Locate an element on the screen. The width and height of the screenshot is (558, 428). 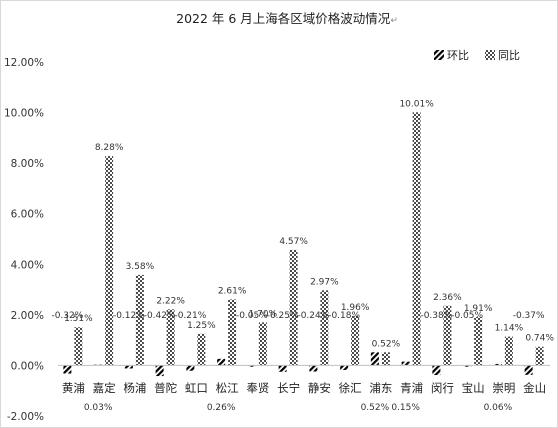
category-label: 崇明 is located at coordinates (503, 388).